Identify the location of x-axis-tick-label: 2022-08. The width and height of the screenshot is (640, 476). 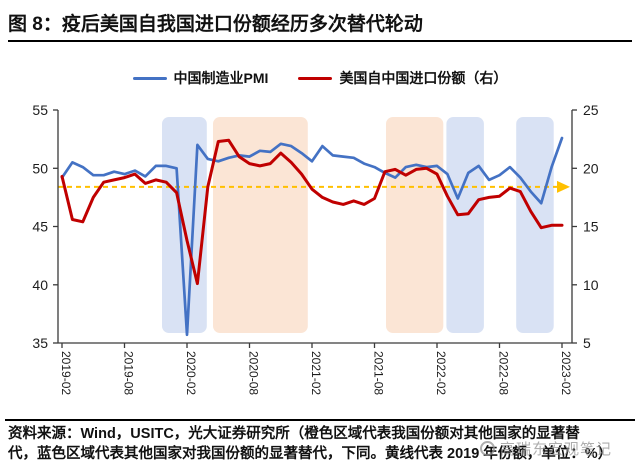
(504, 373).